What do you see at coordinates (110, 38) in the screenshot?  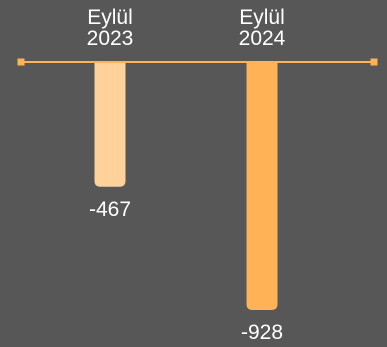 I see `category-label-1-line-2: 2023` at bounding box center [110, 38].